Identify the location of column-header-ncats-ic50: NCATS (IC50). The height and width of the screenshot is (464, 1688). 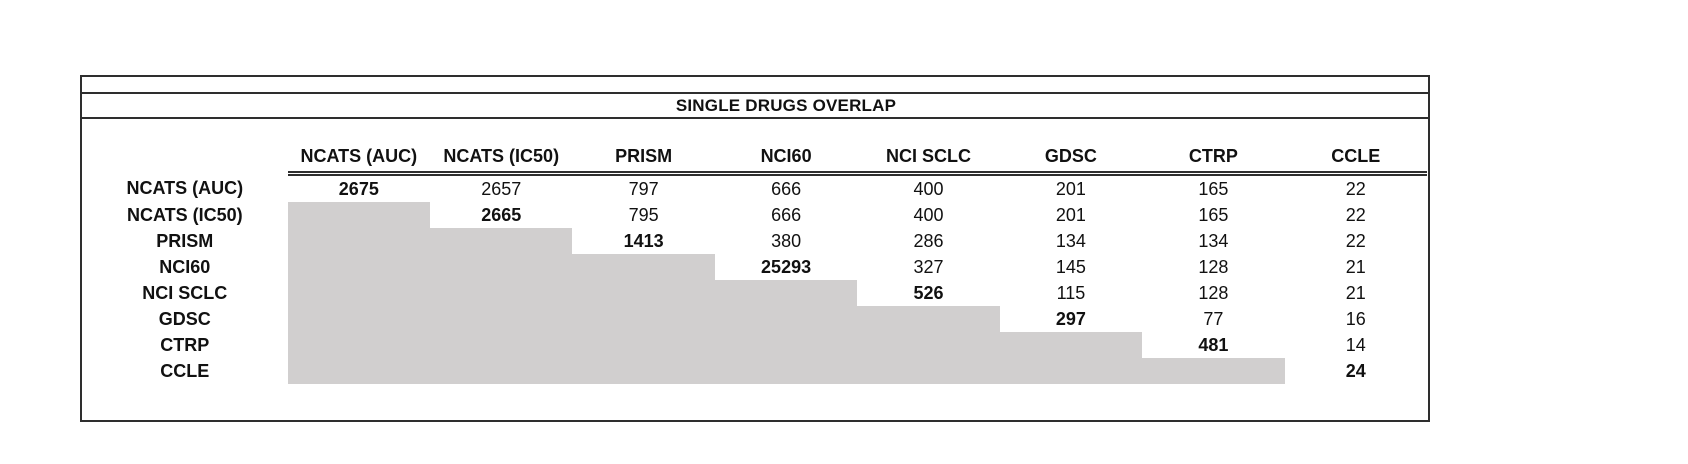
(501, 158).